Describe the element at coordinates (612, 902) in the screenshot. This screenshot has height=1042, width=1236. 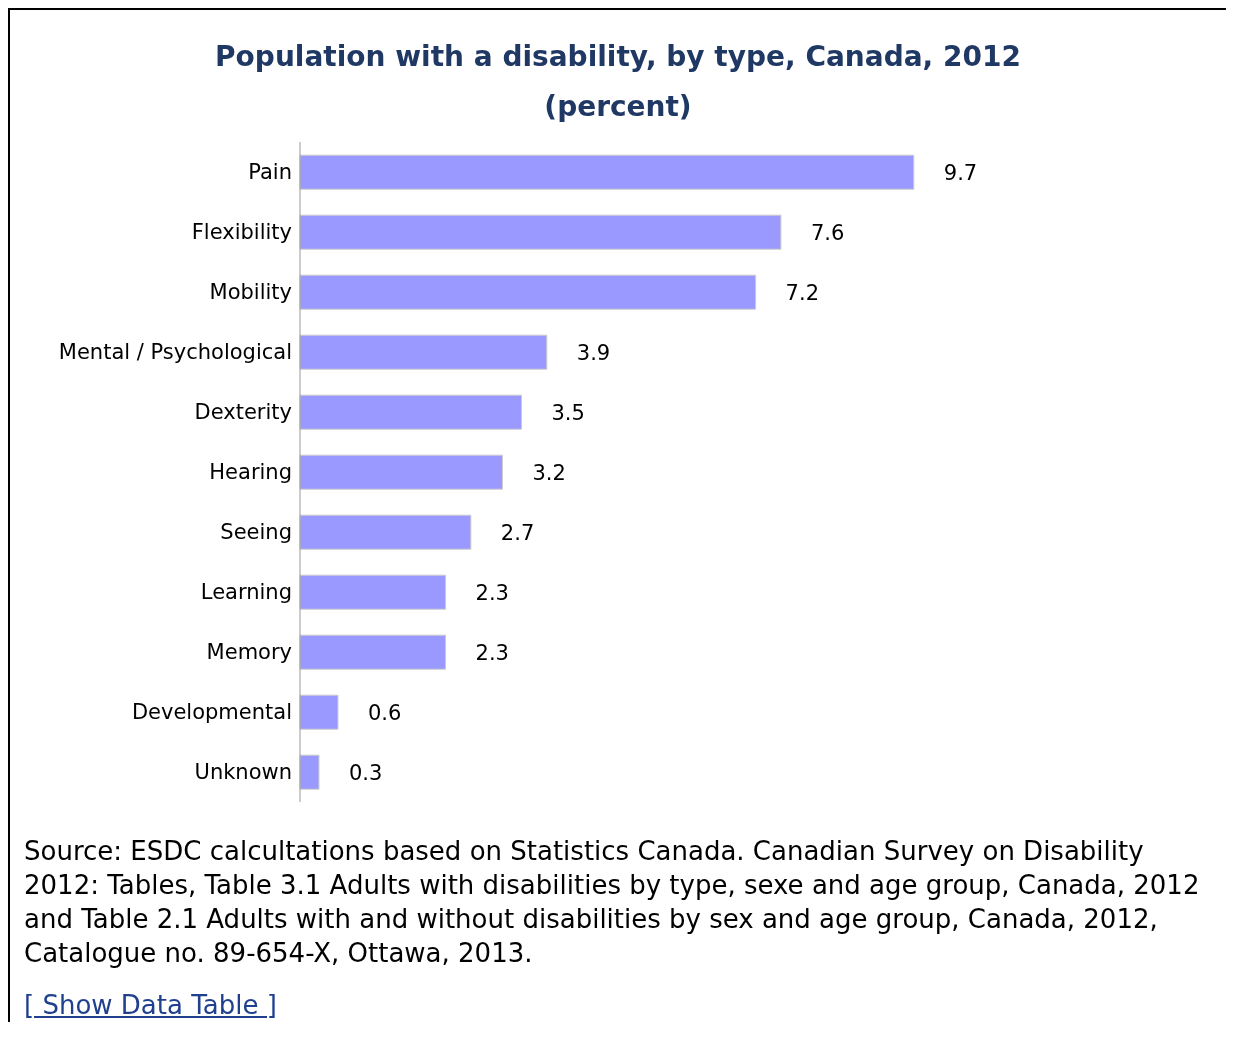
I see `source-note: Source: ESDC calcultations based on Statistics Canada. Canadian Survey on Disability 2012: Tables, Table 3.1 Adults with disabilities by type, sexe and age group, Canada, 2012 and Table 2.1 Adults with and without disabilities by sex and age group, Canada, 2012, Catalogue no. 89-654-X, Ottawa, 2013.` at that location.